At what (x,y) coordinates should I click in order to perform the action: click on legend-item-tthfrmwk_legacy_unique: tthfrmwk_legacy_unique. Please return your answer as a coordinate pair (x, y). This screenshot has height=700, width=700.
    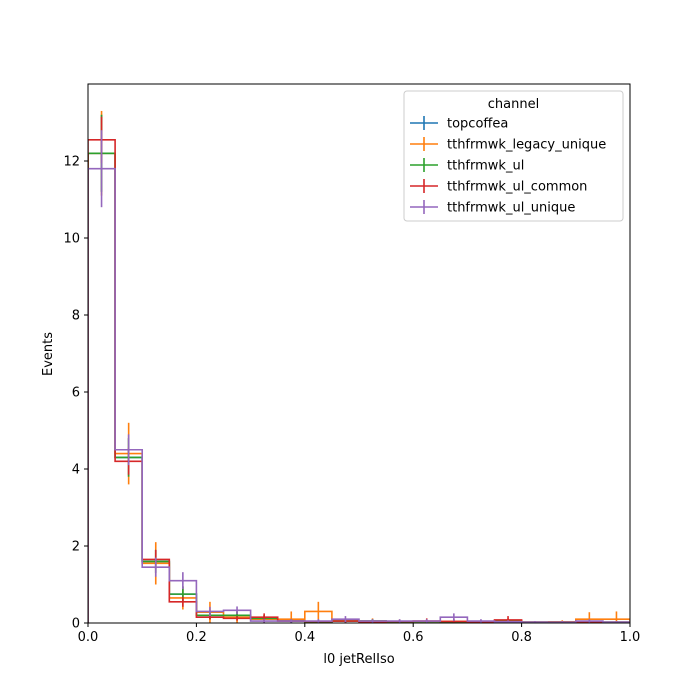
    Looking at the image, I should click on (508, 145).